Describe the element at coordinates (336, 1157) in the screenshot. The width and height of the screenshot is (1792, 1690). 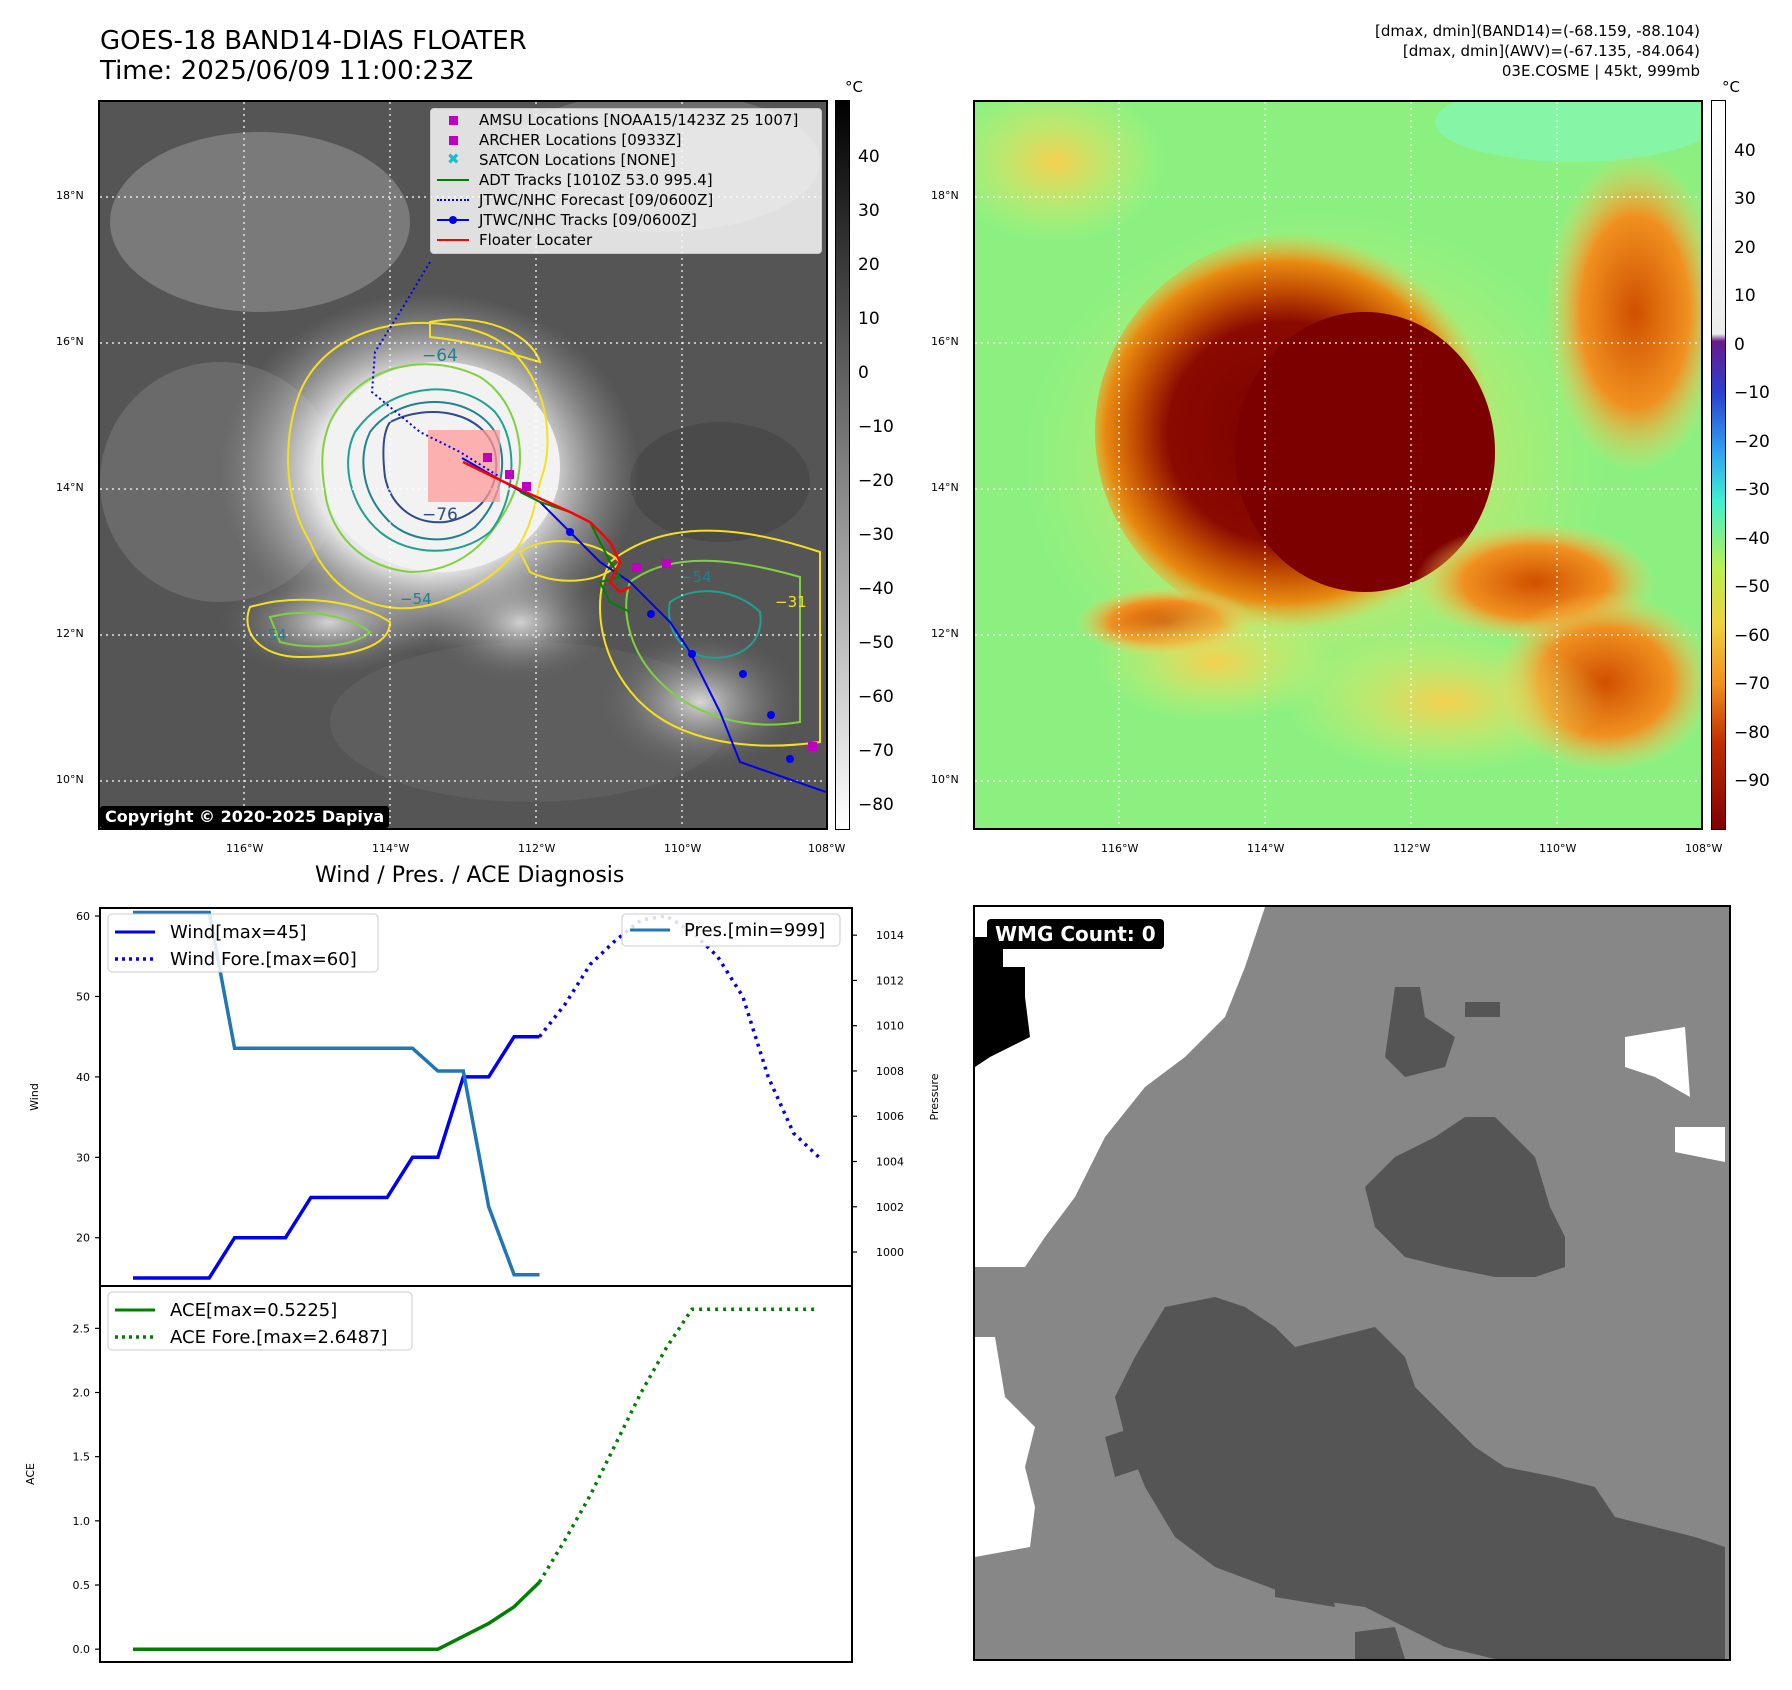
I see `wind-series-line` at that location.